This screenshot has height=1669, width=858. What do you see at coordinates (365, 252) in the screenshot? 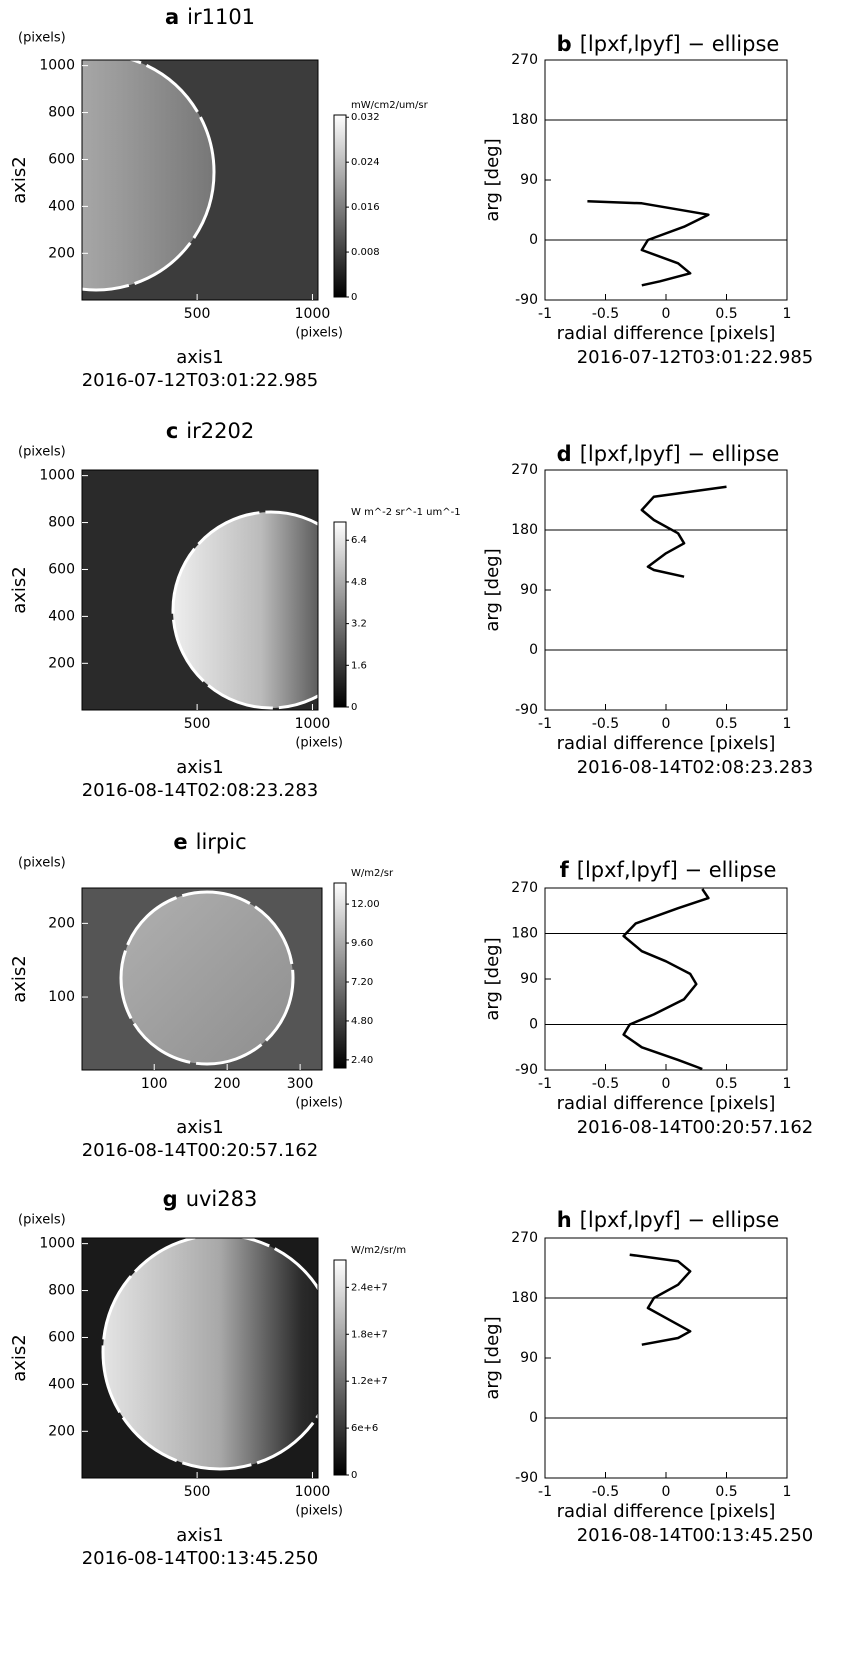
I see `colorbar-tick-label: 0.008` at bounding box center [365, 252].